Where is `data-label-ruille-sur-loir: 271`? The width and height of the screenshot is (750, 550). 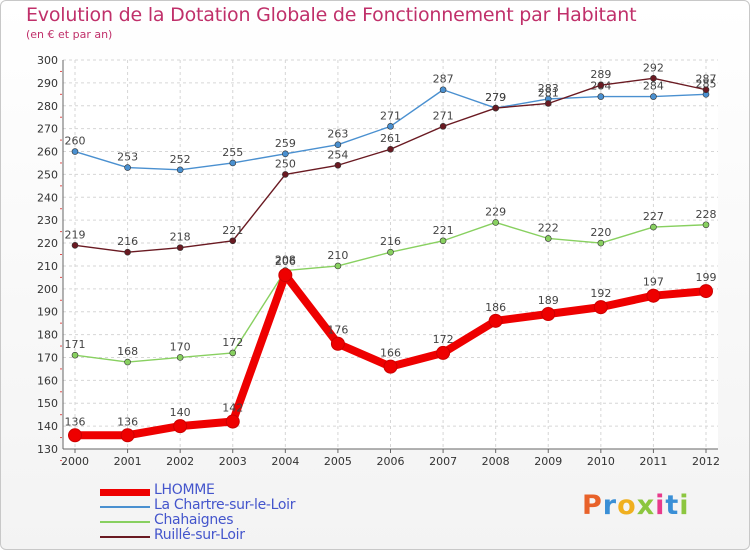 data-label-ruille-sur-loir: 271 is located at coordinates (443, 115).